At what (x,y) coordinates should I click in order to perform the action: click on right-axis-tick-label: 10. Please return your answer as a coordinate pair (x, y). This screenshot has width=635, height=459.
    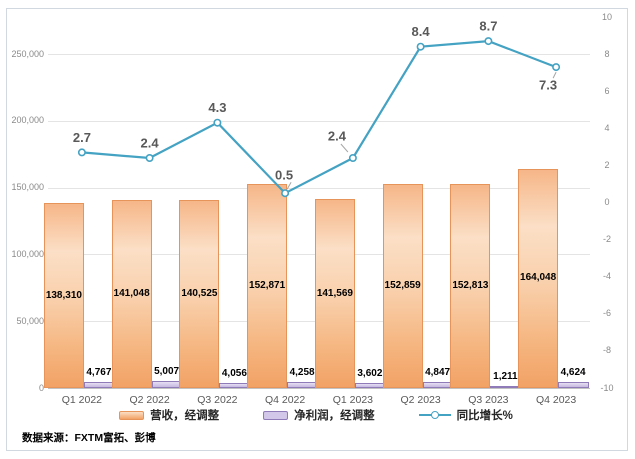
    Looking at the image, I should click on (606, 16).